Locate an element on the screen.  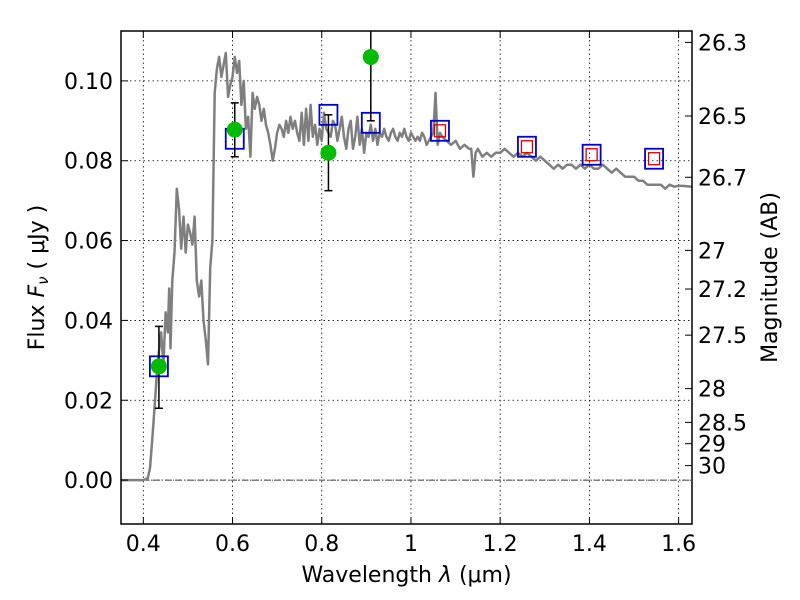
right-axis-title: Magnitude (AB) is located at coordinates (770, 277).